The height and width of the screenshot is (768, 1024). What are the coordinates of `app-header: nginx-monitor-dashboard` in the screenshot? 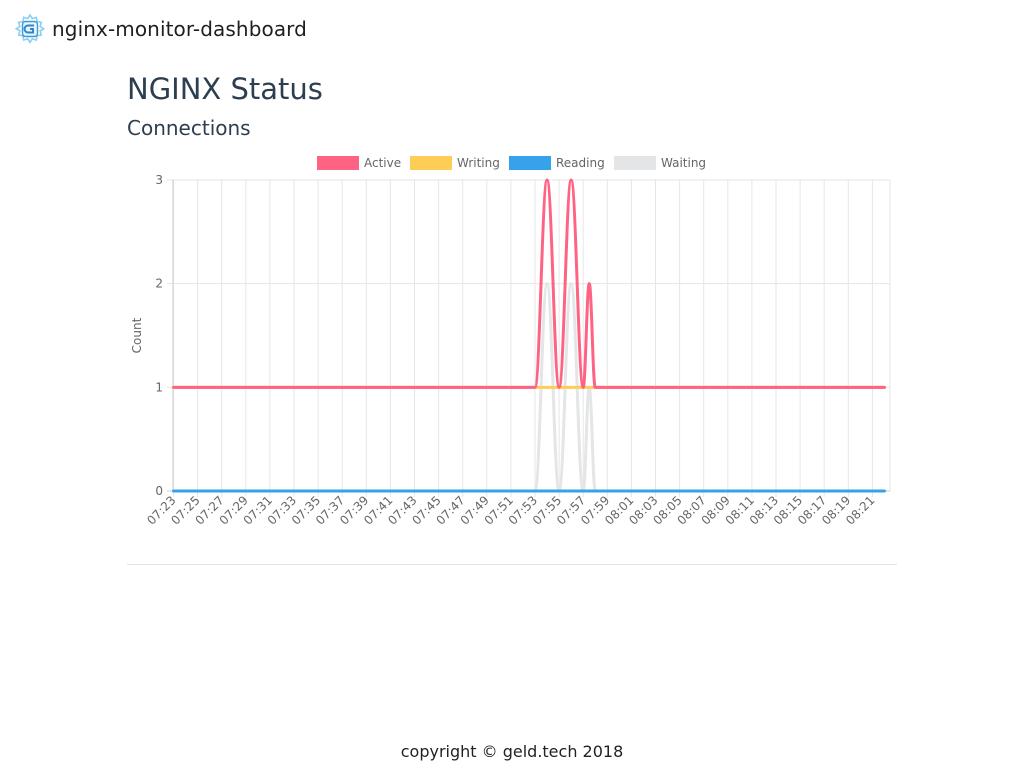 It's located at (160, 29).